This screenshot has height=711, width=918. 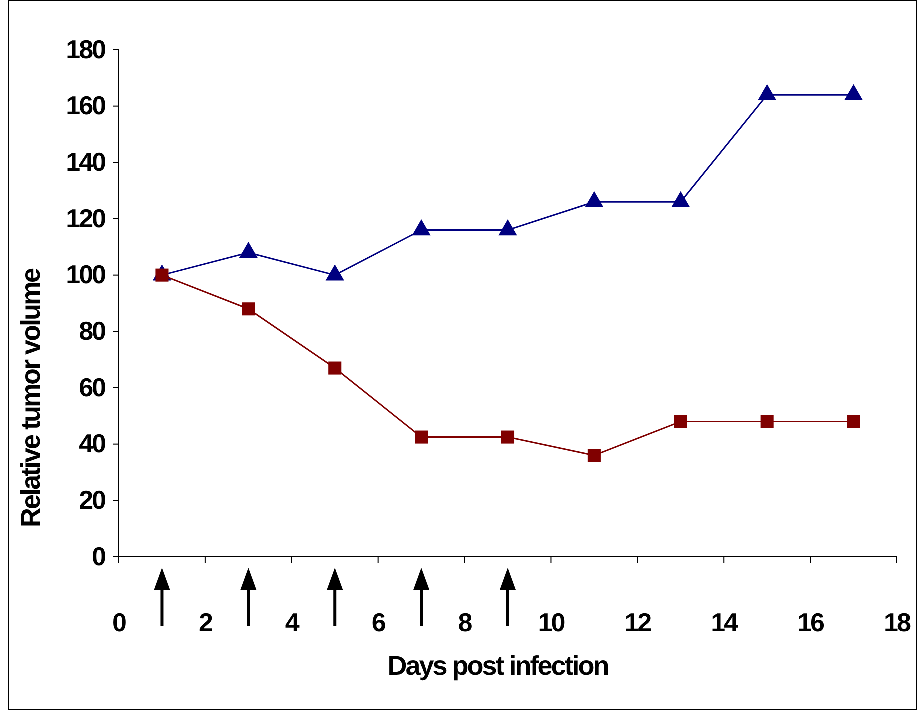 I want to click on x-tick-label: 4, so click(x=292, y=622).